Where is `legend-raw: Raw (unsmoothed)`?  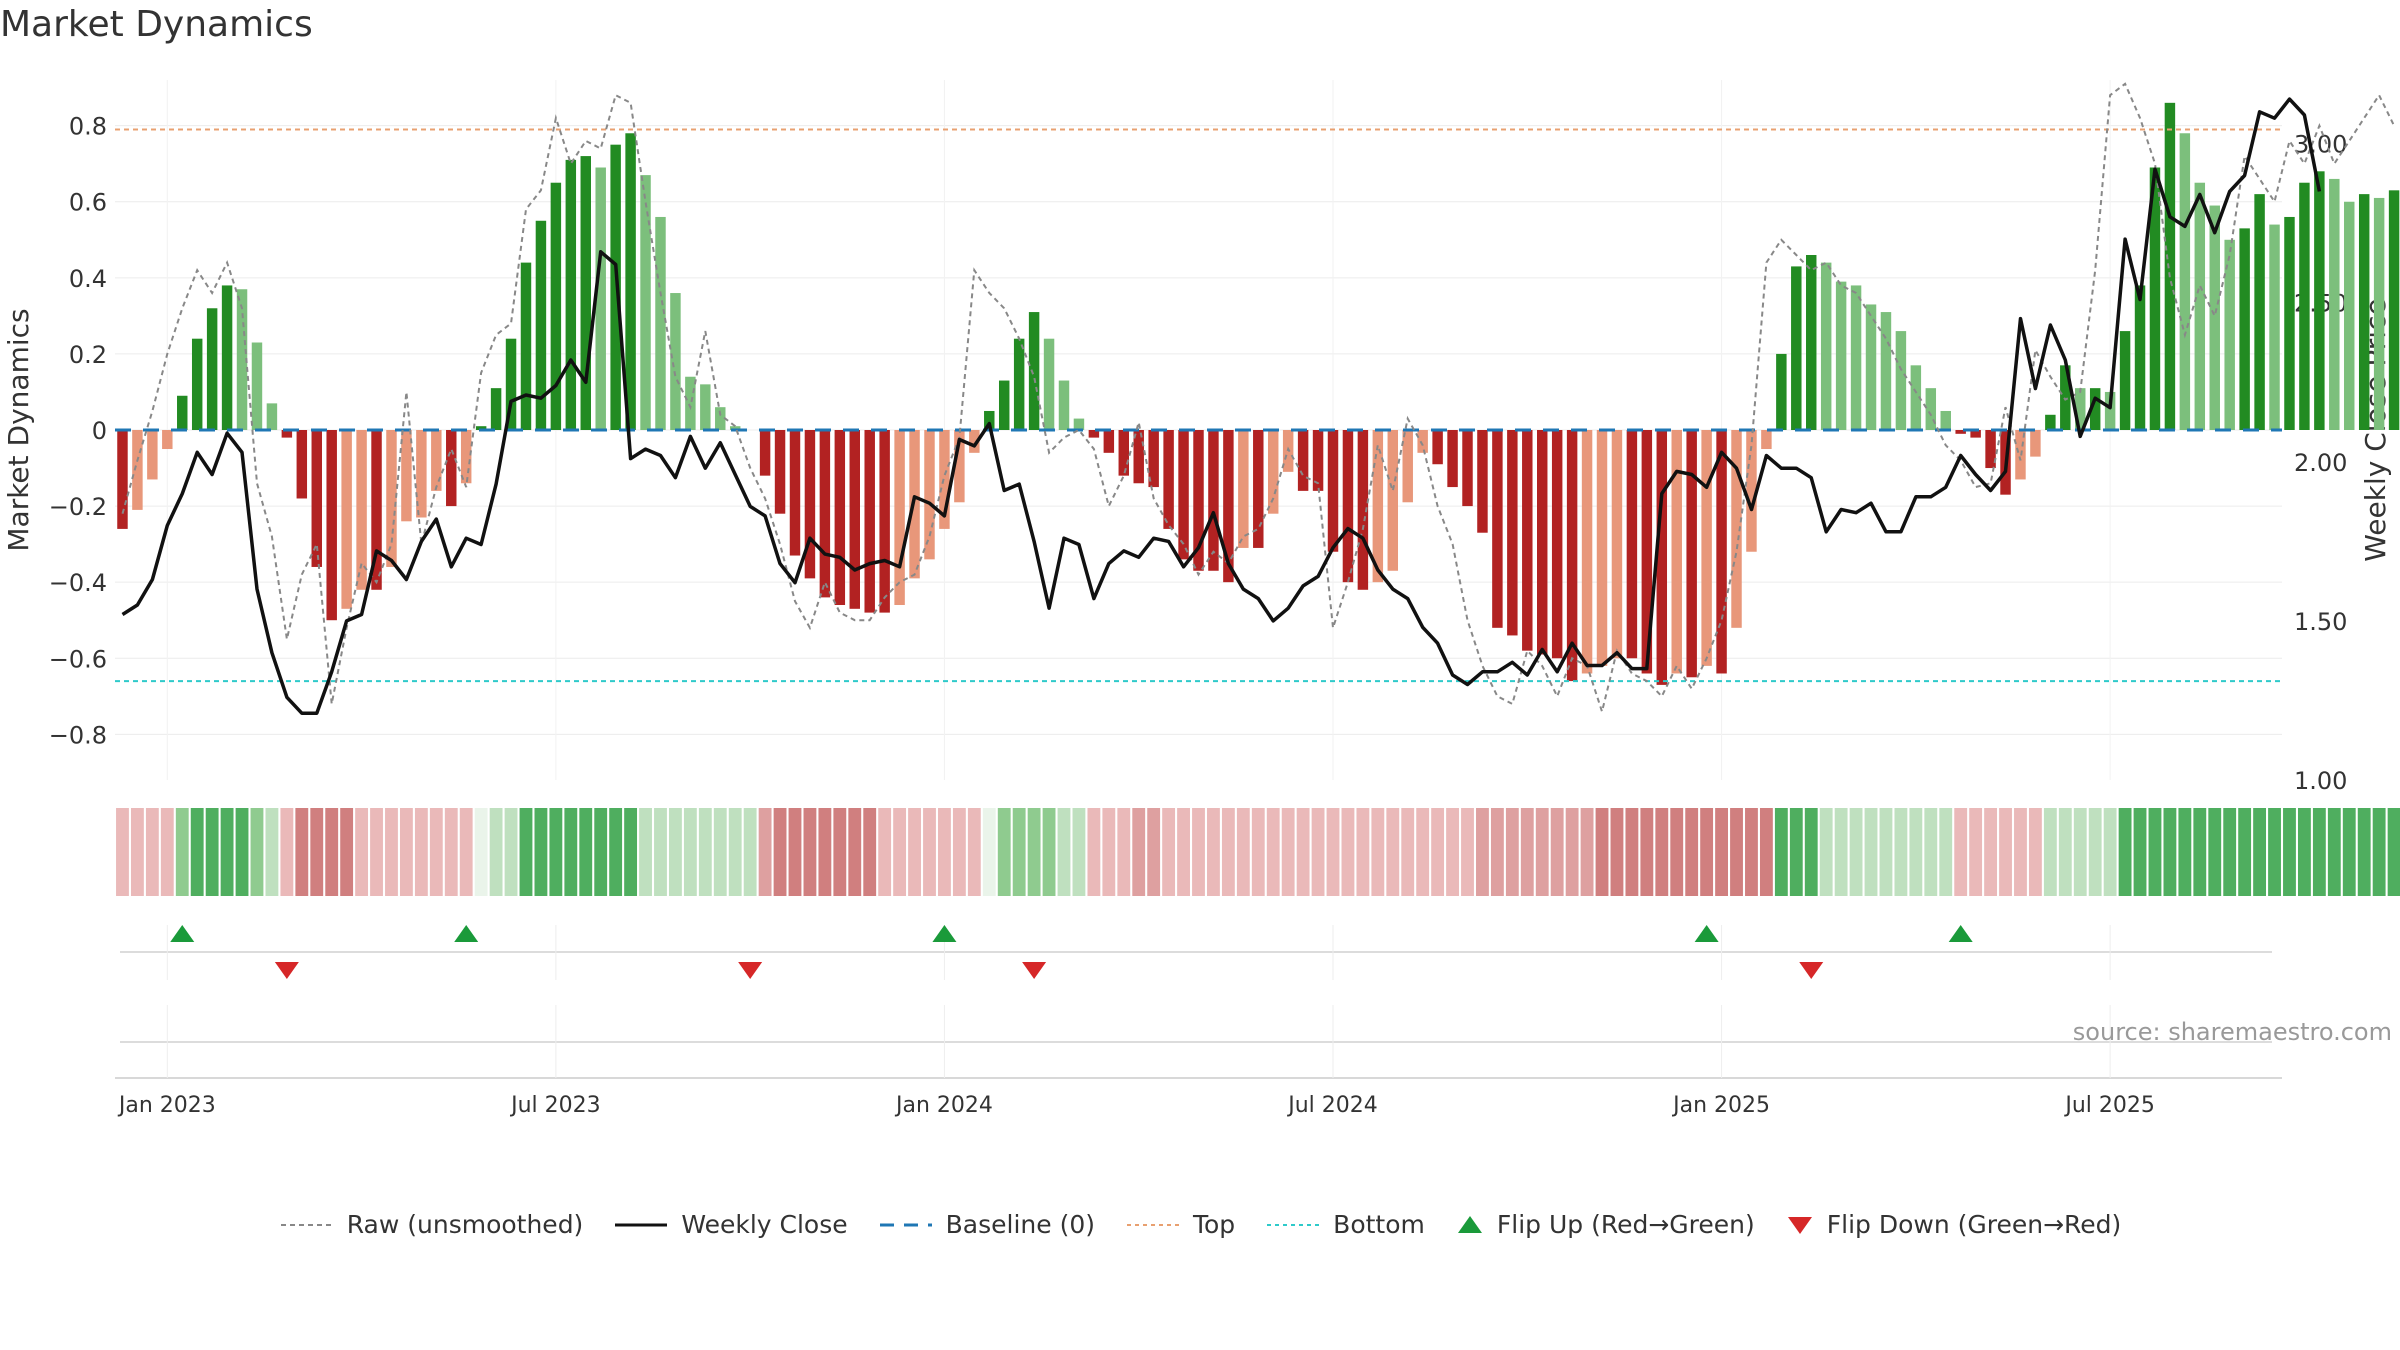 legend-raw: Raw (unsmoothed) is located at coordinates (431, 1224).